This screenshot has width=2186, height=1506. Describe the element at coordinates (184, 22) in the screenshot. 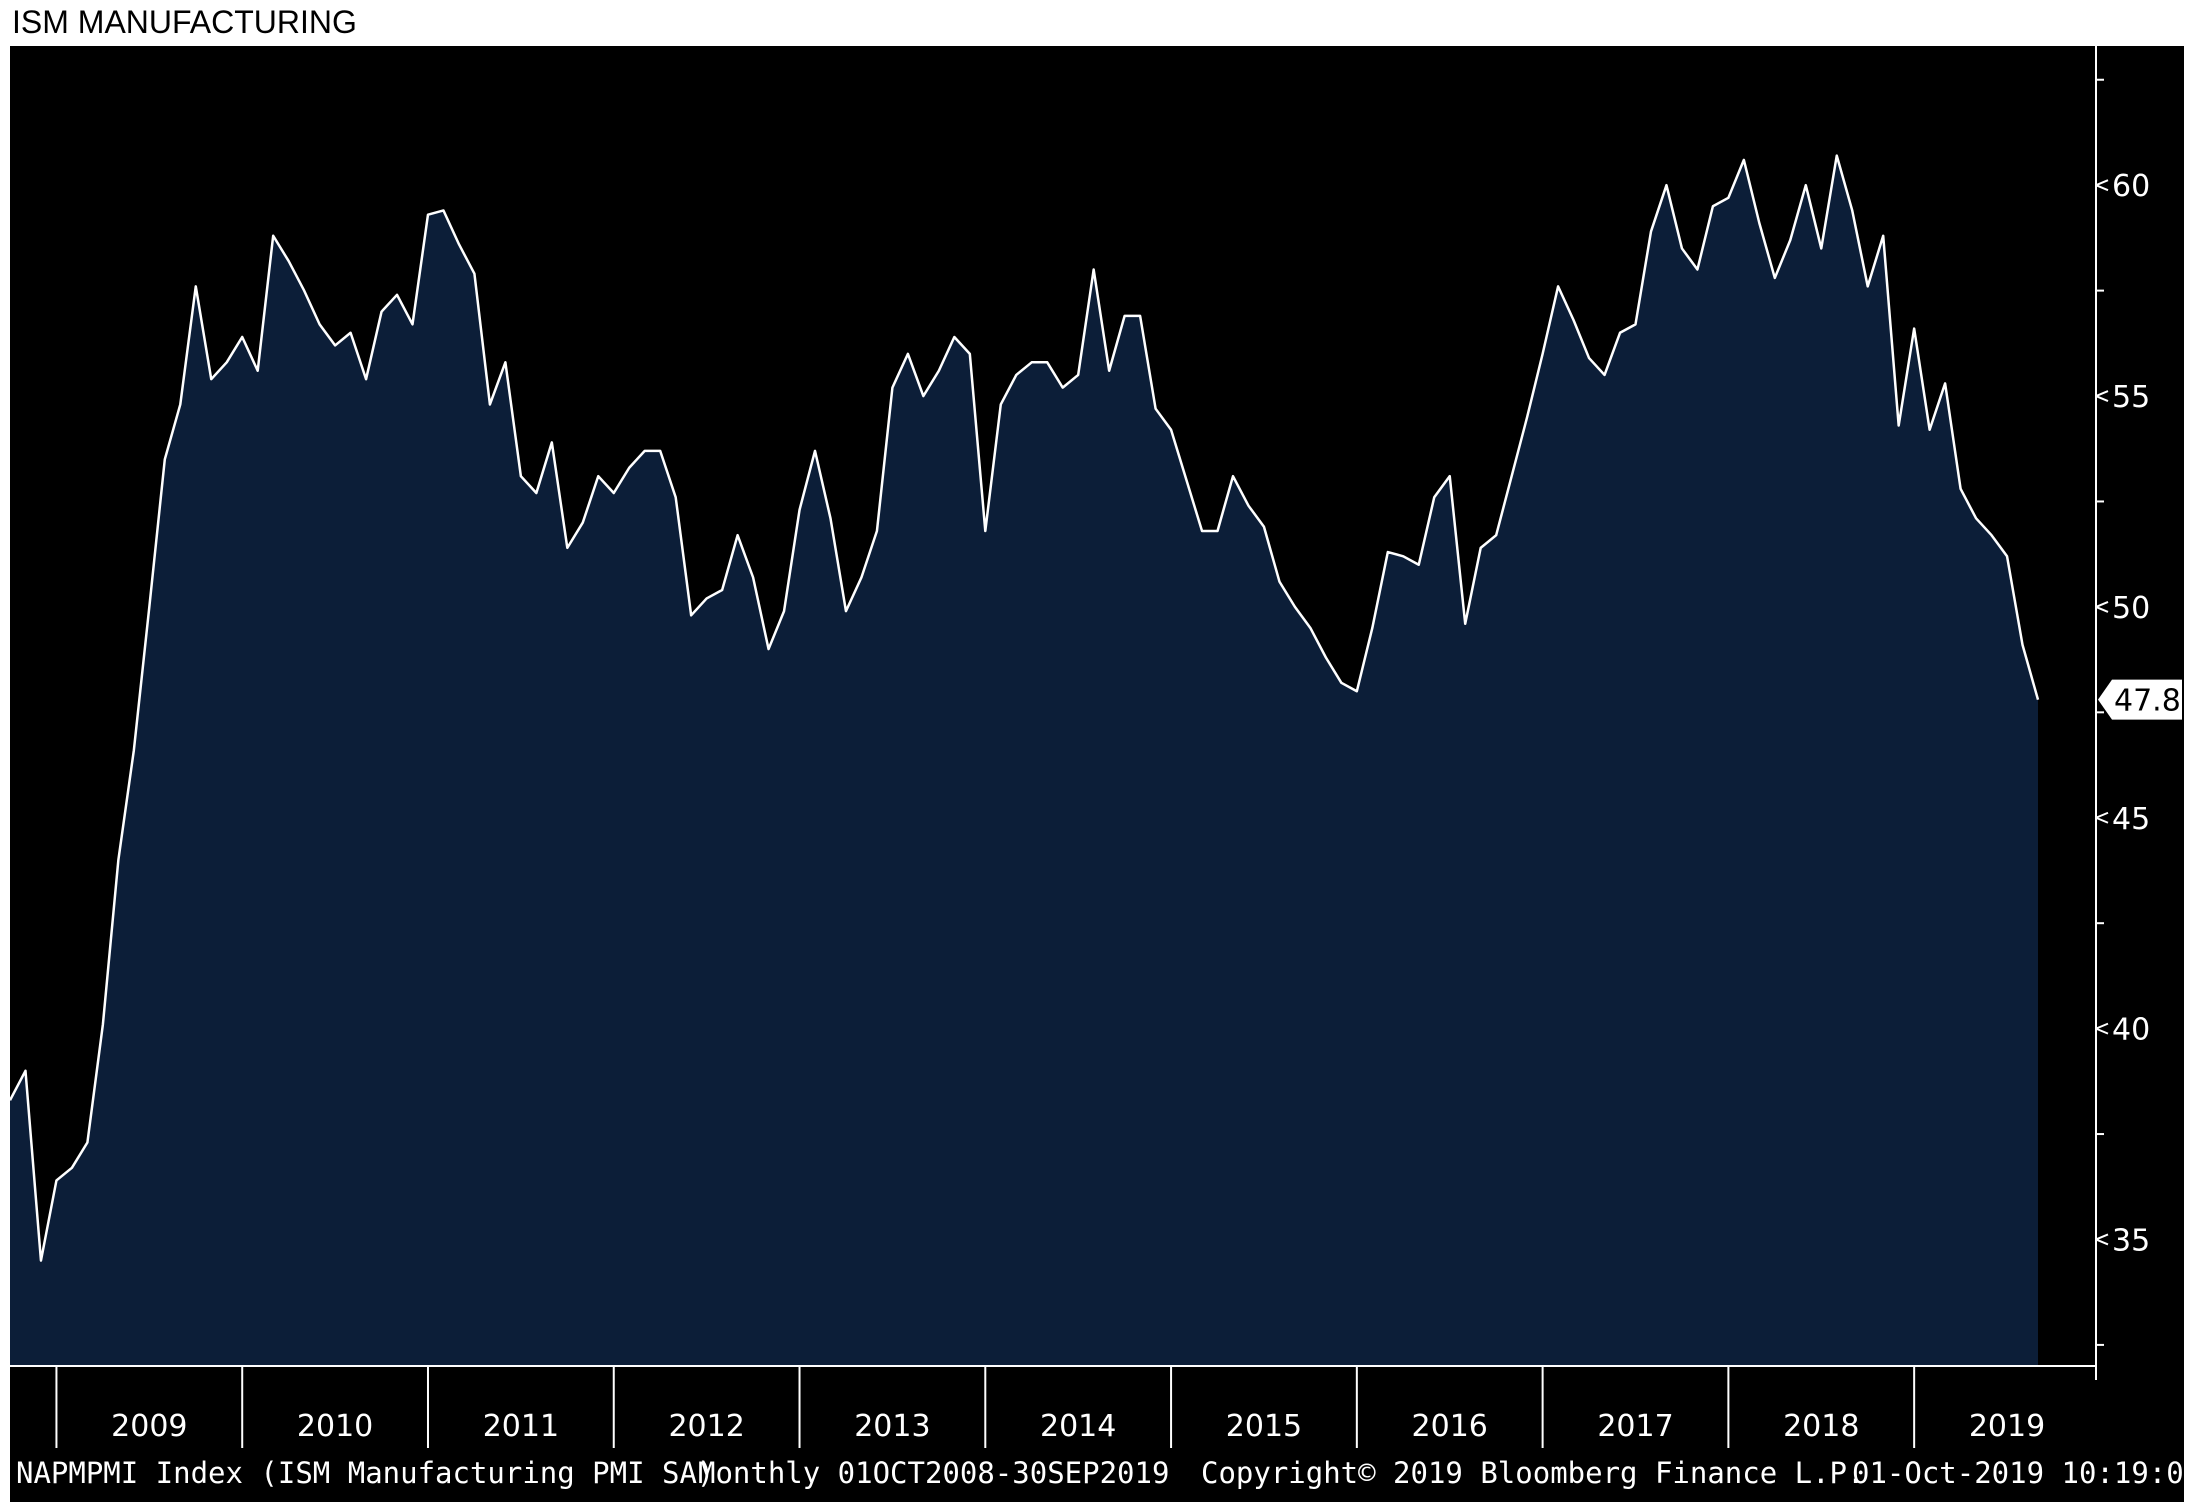

I see `chart-title: ISM MANUFACTURING` at that location.